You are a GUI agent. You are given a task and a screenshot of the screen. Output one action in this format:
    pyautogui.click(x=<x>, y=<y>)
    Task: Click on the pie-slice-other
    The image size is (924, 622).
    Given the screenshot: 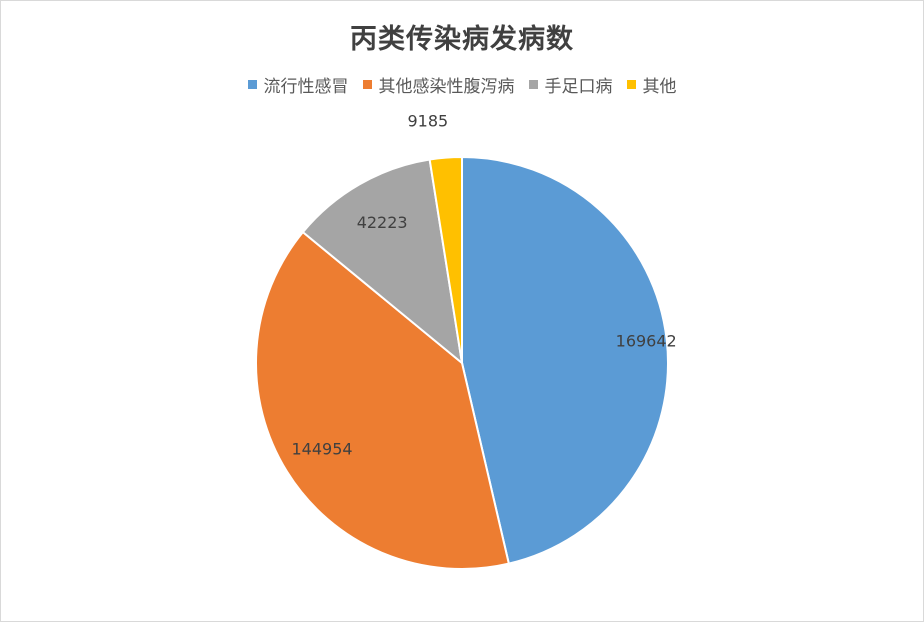 What is the action you would take?
    pyautogui.click(x=445, y=259)
    